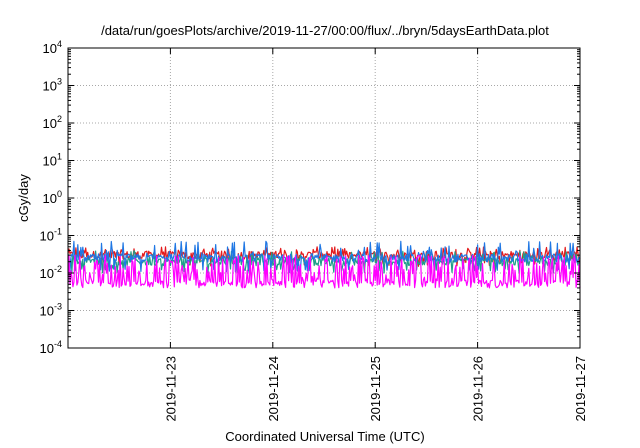 Image resolution: width=640 pixels, height=448 pixels. Describe the element at coordinates (52, 197) in the screenshot. I see `y-tick-label: 10⁰` at that location.